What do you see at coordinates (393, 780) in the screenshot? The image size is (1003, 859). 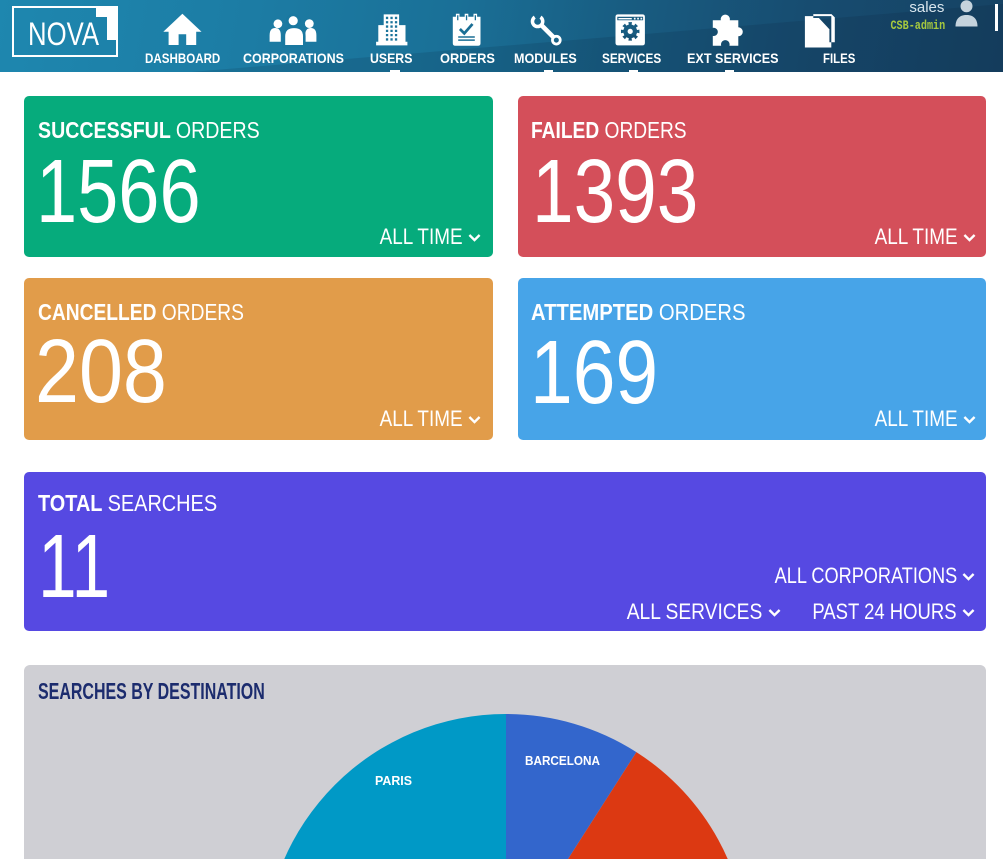 I see `svg-text: PARIS` at bounding box center [393, 780].